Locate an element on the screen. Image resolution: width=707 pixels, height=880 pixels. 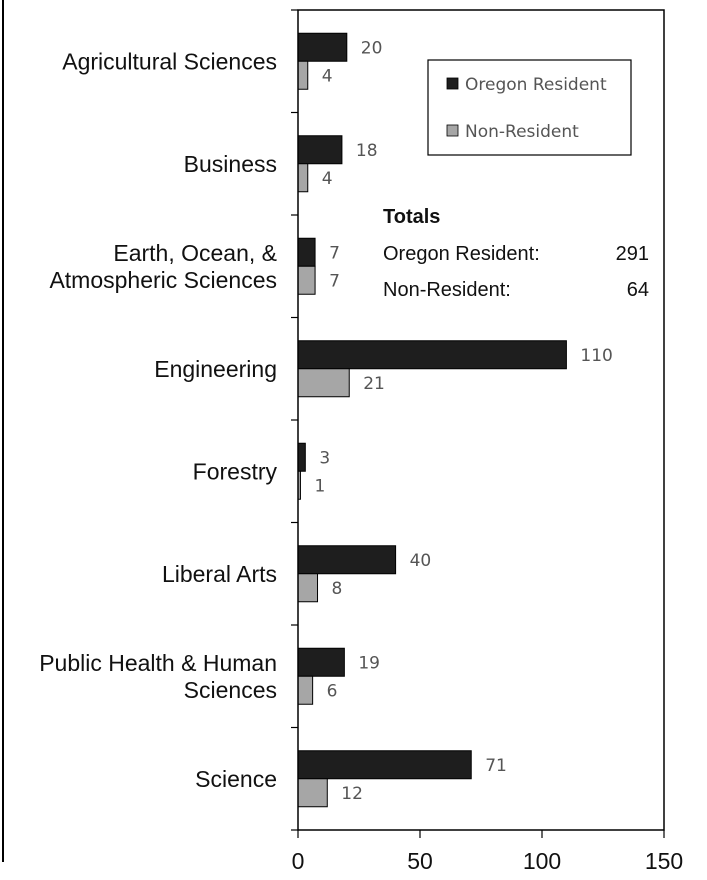
data-label-non-resident: 12 is located at coordinates (352, 794).